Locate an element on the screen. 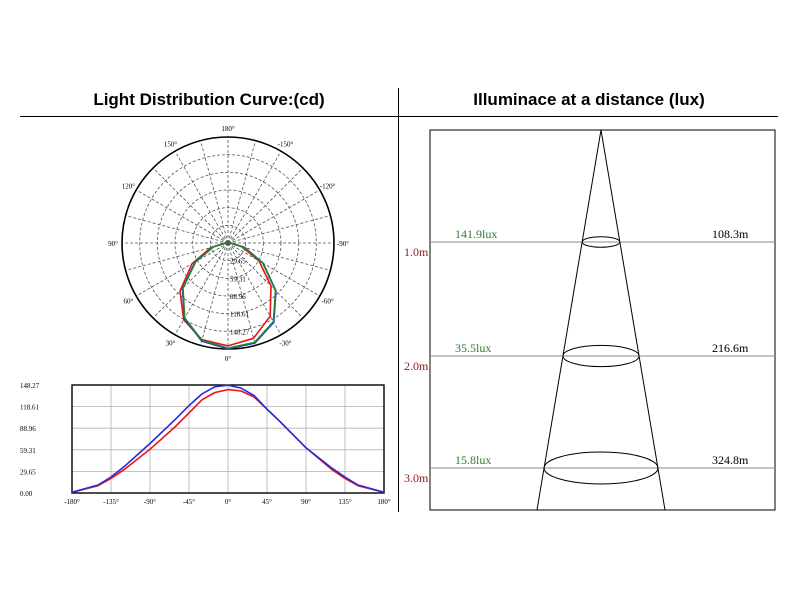  linear-x-tick-label: 90° is located at coordinates (306, 502).